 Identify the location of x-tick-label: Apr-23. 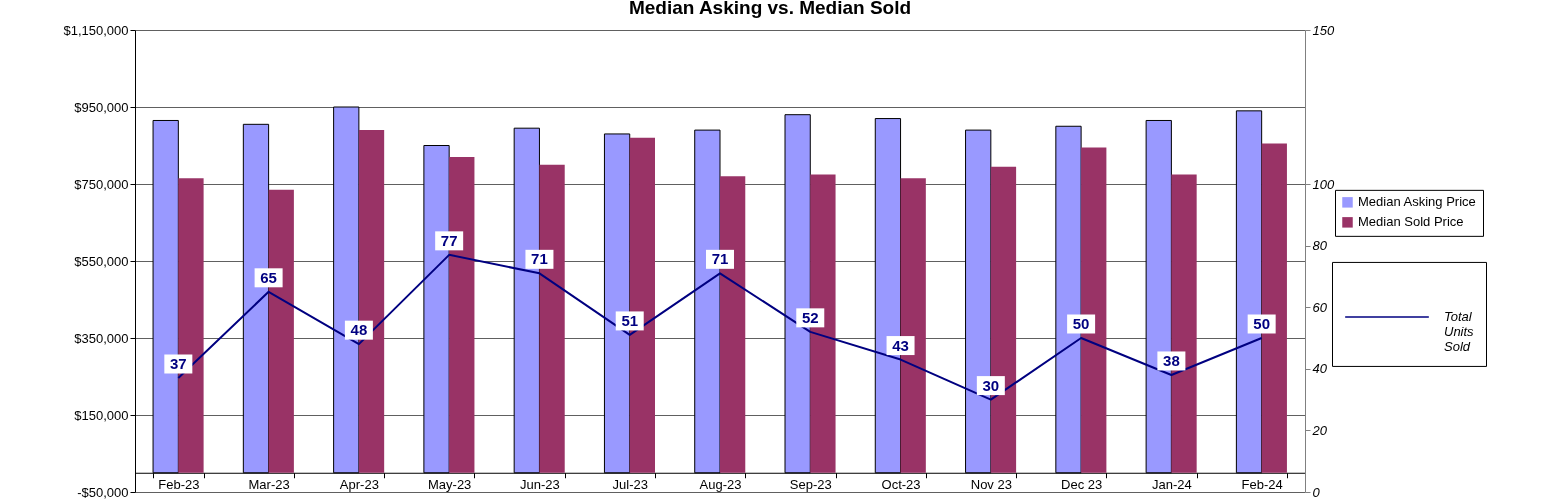
(359, 485).